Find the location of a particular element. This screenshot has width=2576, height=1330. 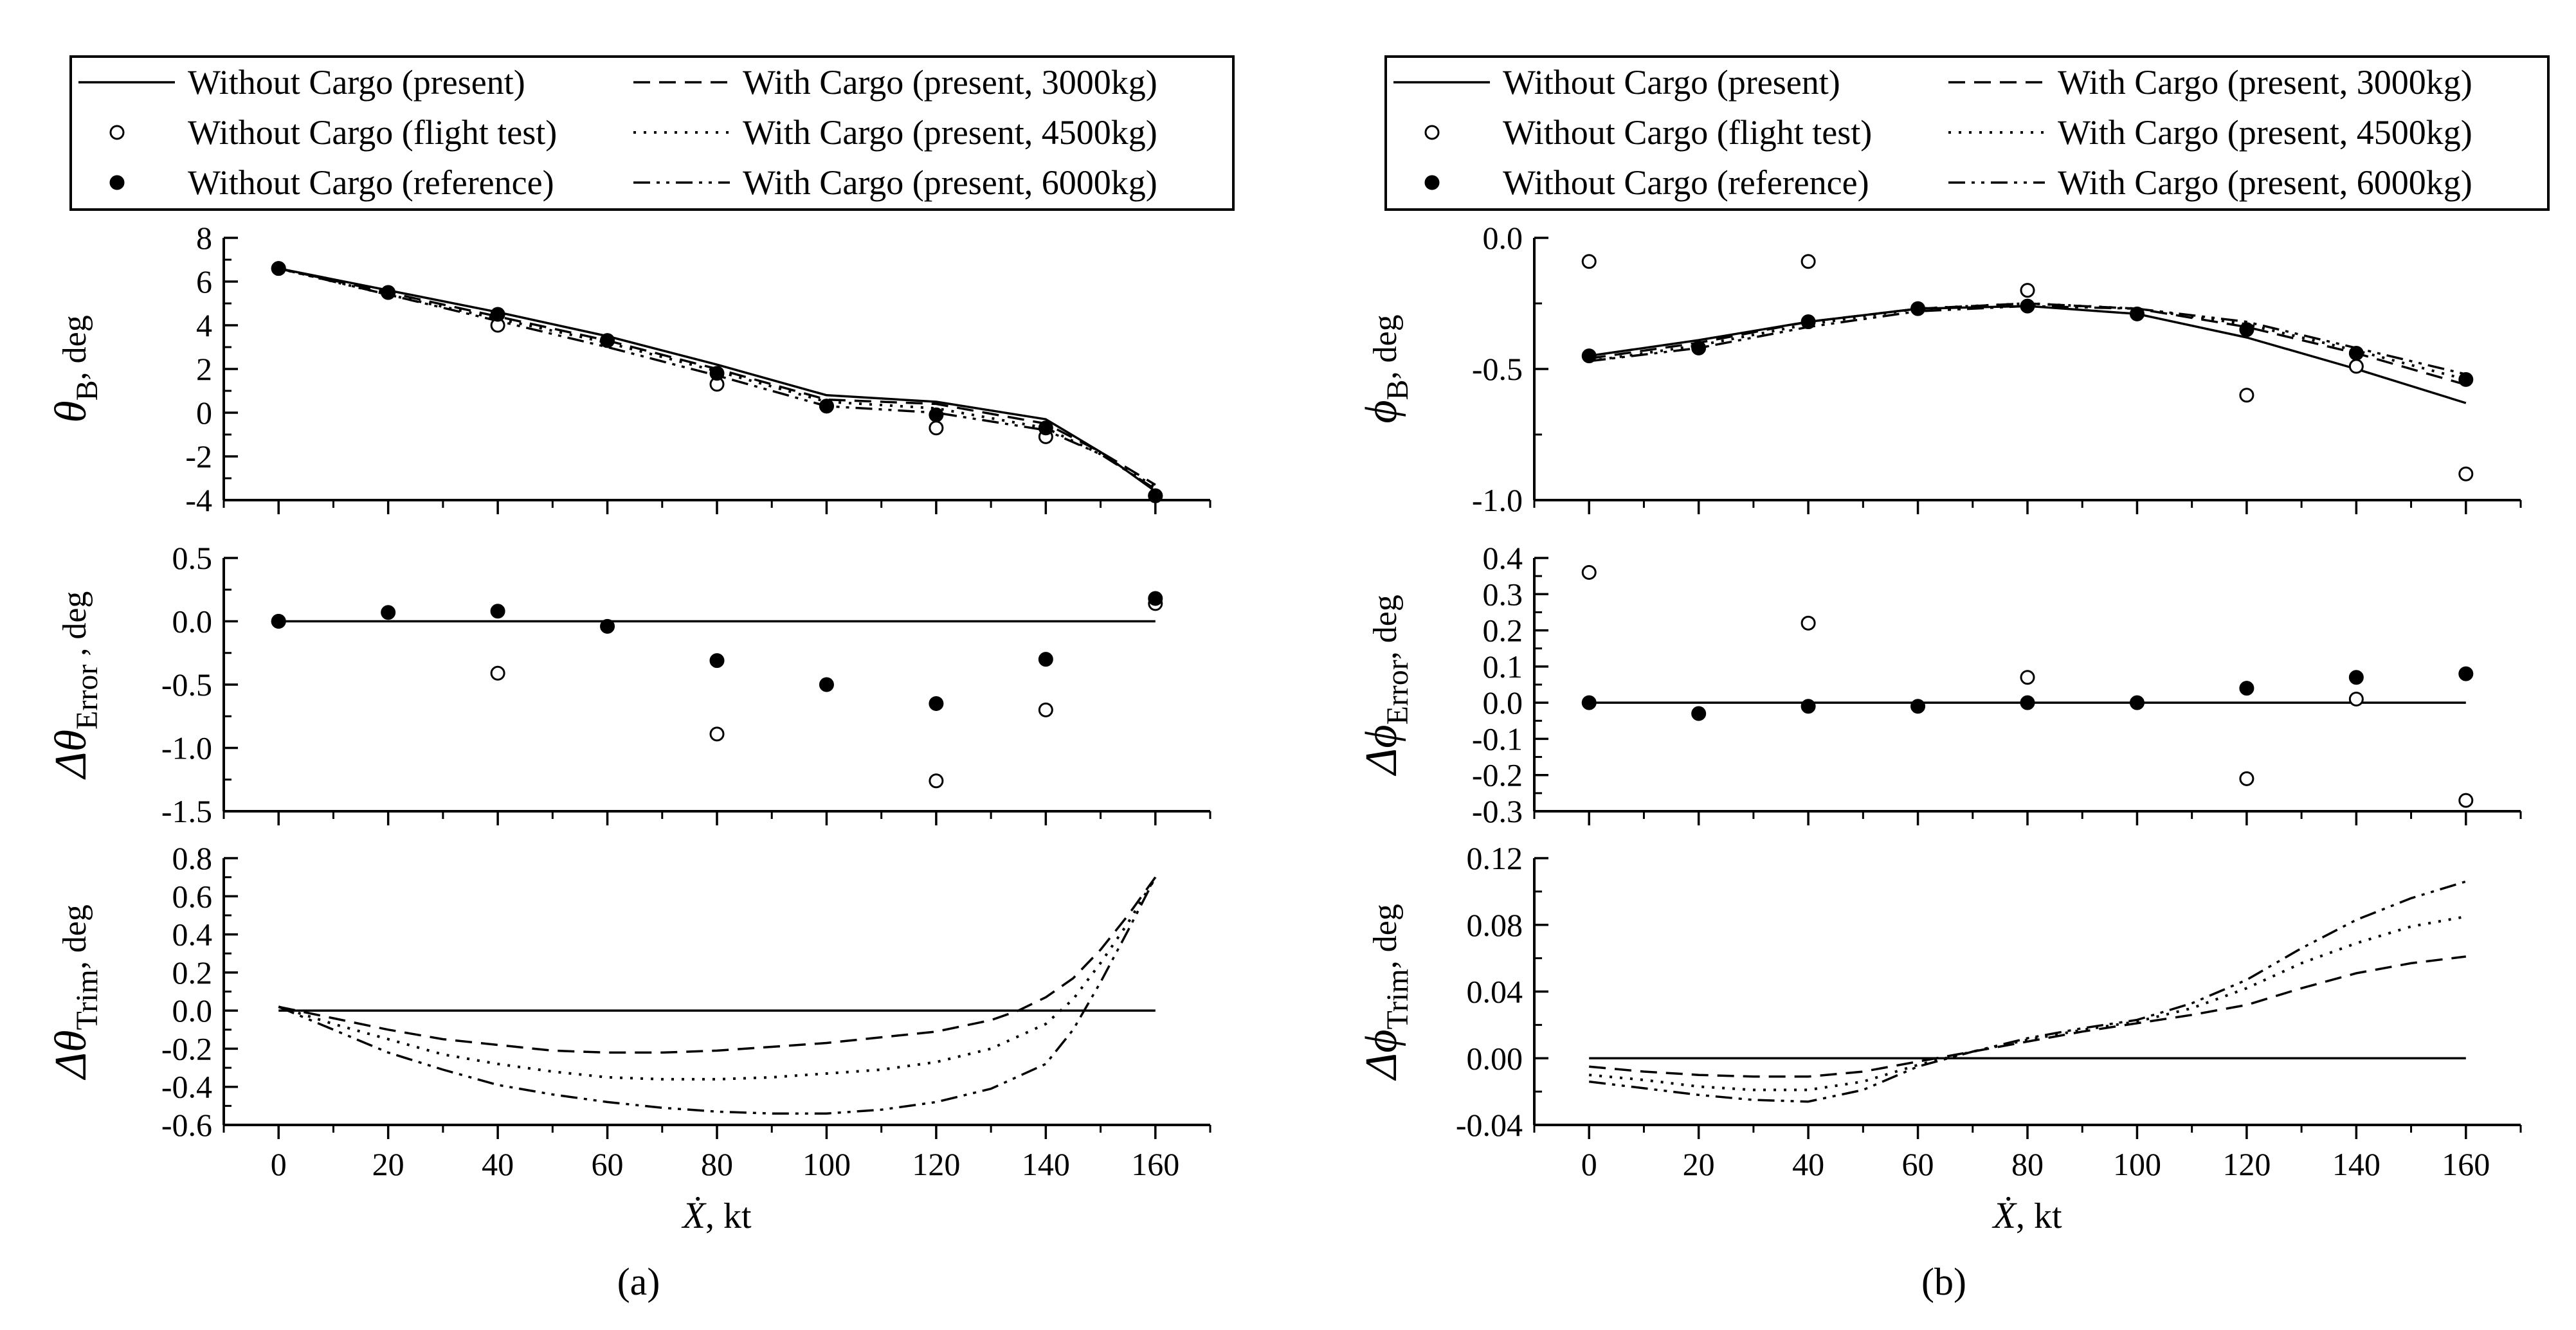

y-tick-label: -0.2 is located at coordinates (1497, 775).